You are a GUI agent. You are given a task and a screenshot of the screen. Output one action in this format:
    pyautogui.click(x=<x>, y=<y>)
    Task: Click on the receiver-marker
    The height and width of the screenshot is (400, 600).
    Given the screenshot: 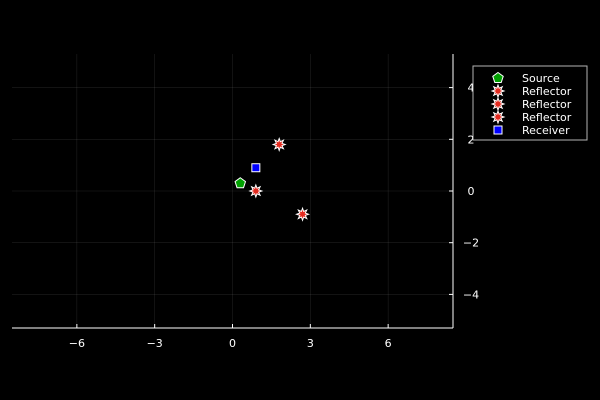 What is the action you would take?
    pyautogui.click(x=256, y=168)
    